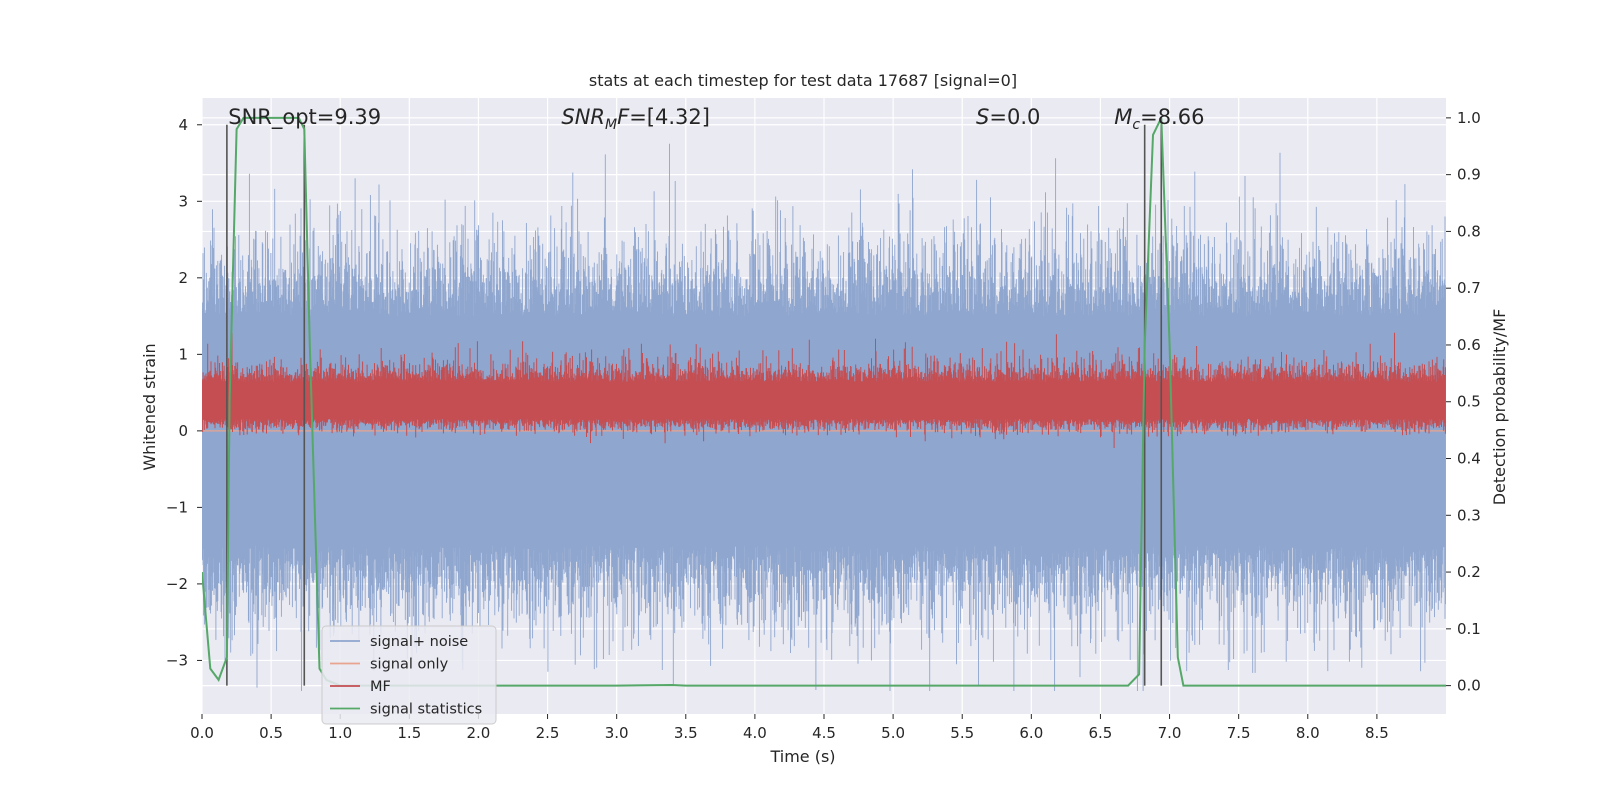  Describe the element at coordinates (623, 117) in the screenshot. I see `annotation-snr-mf-part: F` at that location.